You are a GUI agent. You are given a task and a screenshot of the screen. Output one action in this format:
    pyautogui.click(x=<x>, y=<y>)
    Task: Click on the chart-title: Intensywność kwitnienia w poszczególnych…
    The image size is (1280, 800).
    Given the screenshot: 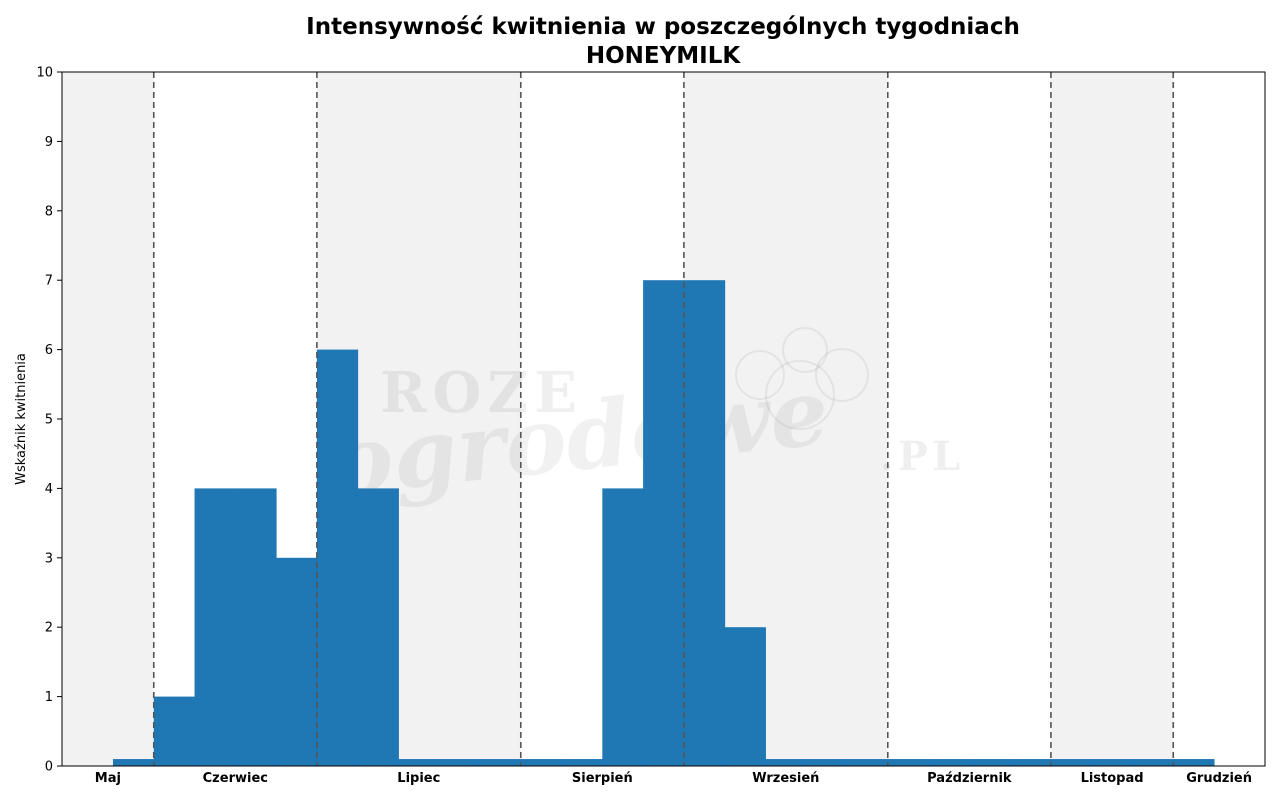 What is the action you would take?
    pyautogui.click(x=663, y=27)
    